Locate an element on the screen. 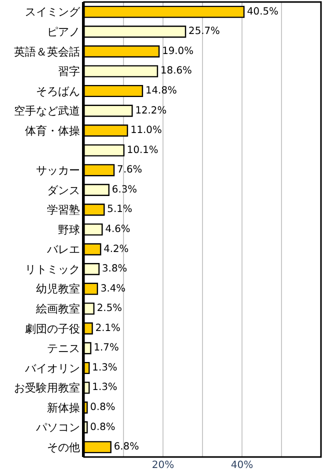 The width and height of the screenshot is (323, 475). y-tick-label: 絵画教室 is located at coordinates (57, 309).